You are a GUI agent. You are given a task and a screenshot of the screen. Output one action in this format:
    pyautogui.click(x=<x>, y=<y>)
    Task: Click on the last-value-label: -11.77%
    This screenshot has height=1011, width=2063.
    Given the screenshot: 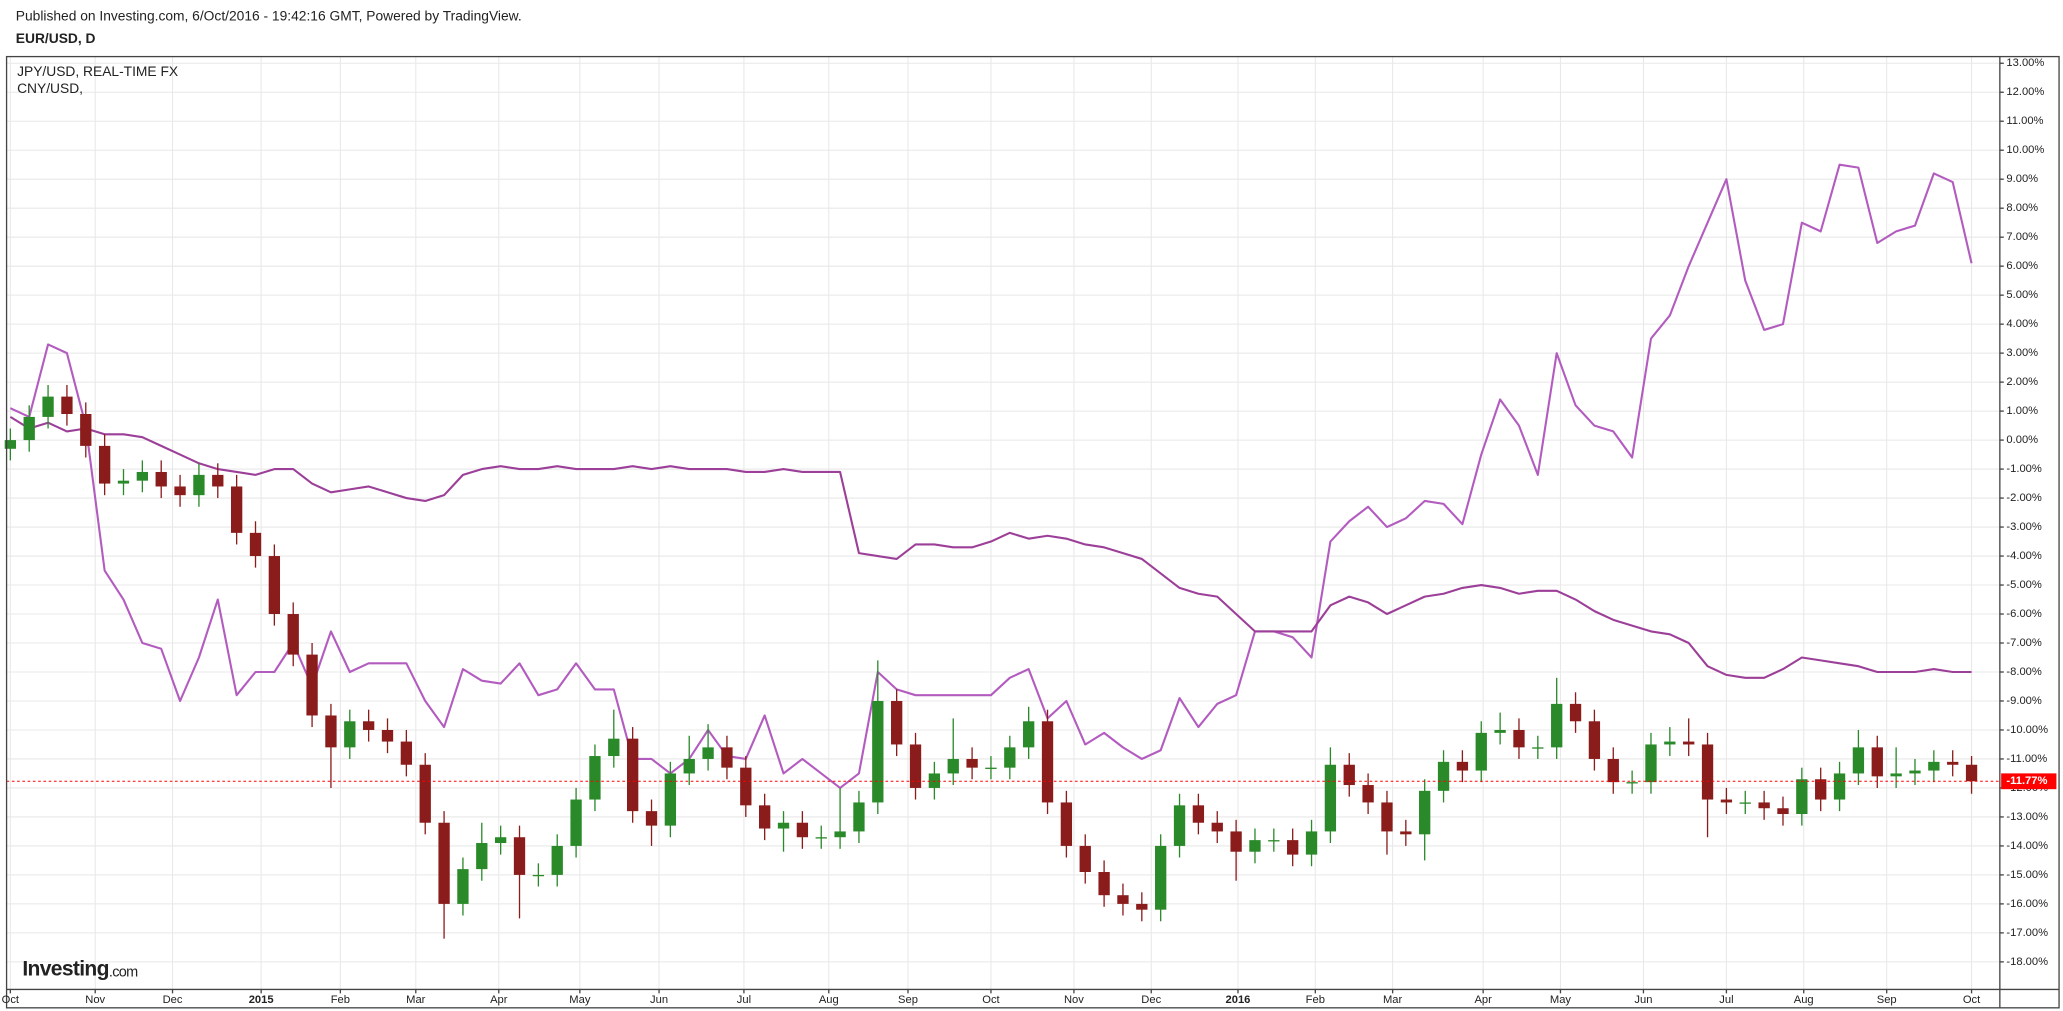 What is the action you would take?
    pyautogui.click(x=2026, y=781)
    